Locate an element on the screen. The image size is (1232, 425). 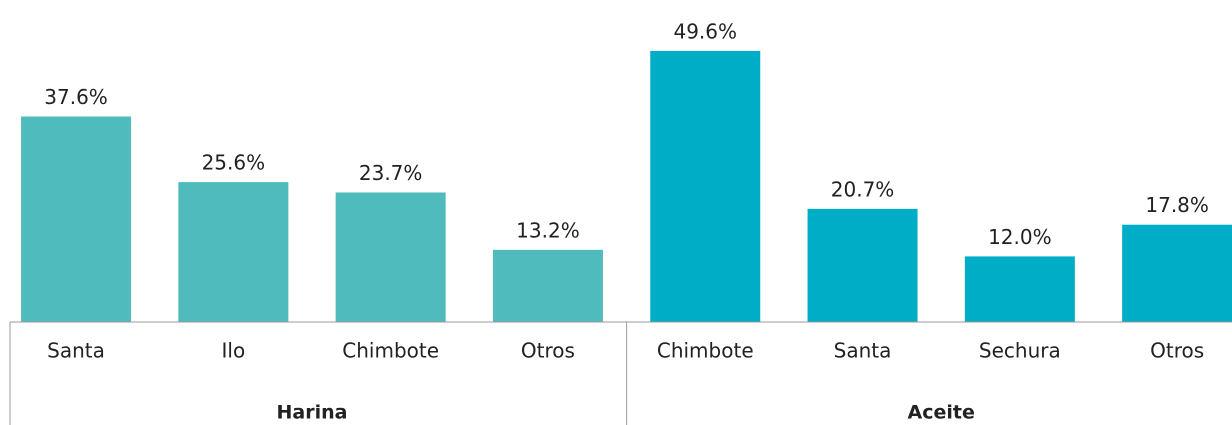
value-label: 17.8% is located at coordinates (1177, 205).